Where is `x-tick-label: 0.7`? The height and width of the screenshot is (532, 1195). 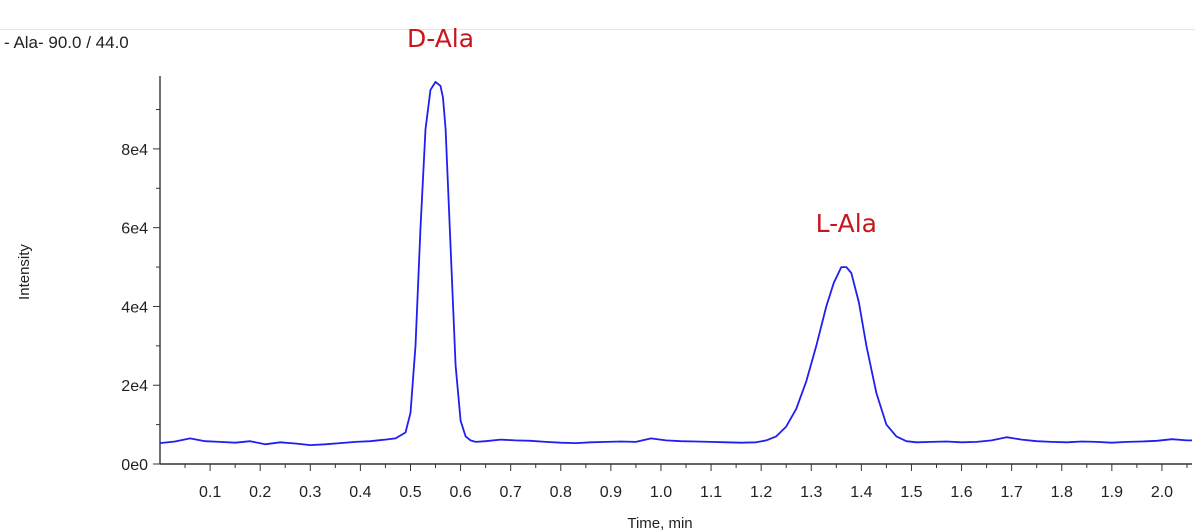 x-tick-label: 0.7 is located at coordinates (511, 492).